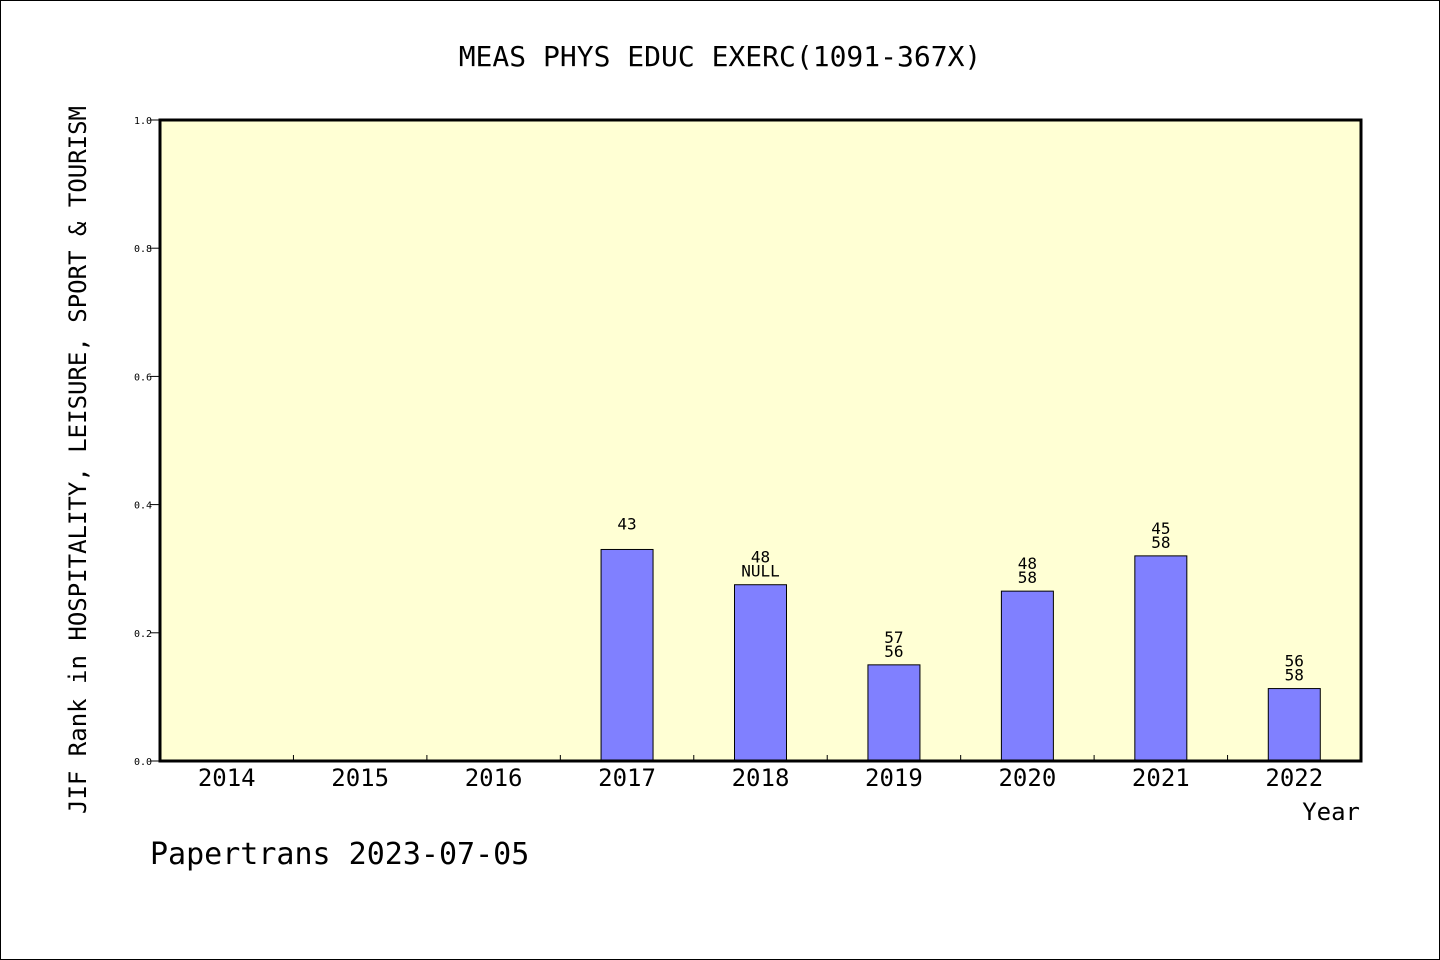 The height and width of the screenshot is (960, 1440). What do you see at coordinates (143, 249) in the screenshot?
I see `y-tick-label: 0.8` at bounding box center [143, 249].